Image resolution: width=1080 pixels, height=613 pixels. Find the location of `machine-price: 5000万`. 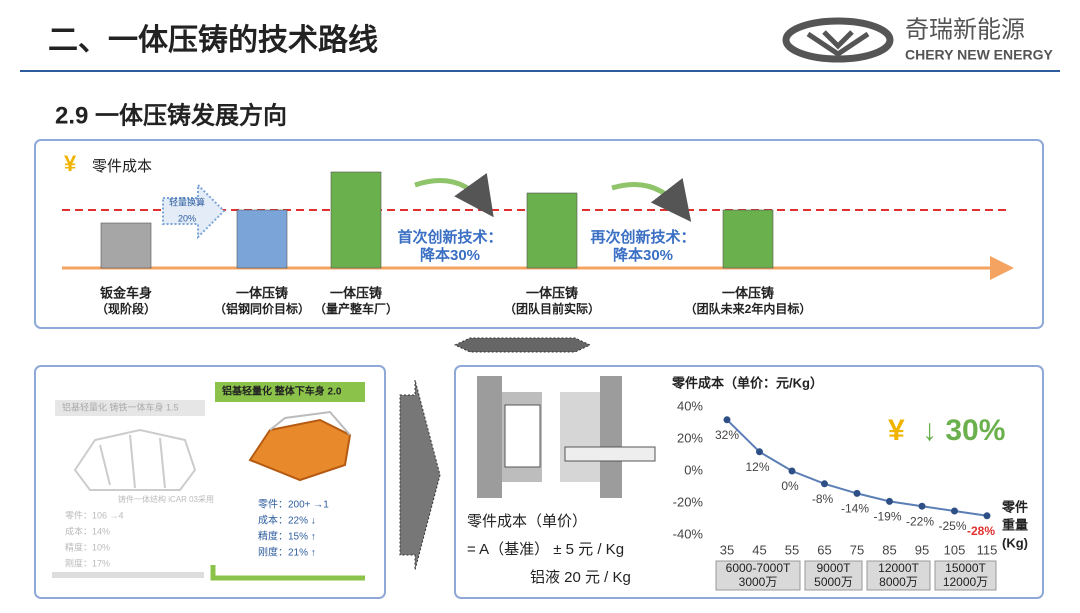

machine-price: 5000万 is located at coordinates (833, 582).